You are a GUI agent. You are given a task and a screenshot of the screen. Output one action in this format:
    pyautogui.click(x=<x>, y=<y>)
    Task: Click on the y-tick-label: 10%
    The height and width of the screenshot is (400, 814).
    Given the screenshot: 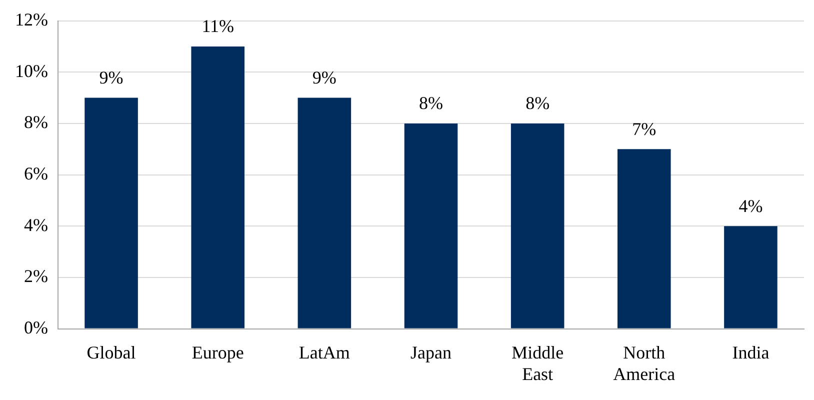 What is the action you would take?
    pyautogui.click(x=31, y=70)
    